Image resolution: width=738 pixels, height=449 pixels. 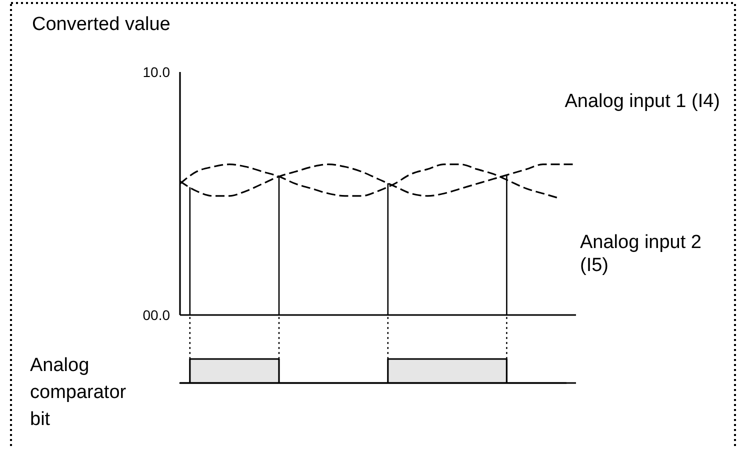 What do you see at coordinates (101, 24) in the screenshot?
I see `y-axis-title: Converted value` at bounding box center [101, 24].